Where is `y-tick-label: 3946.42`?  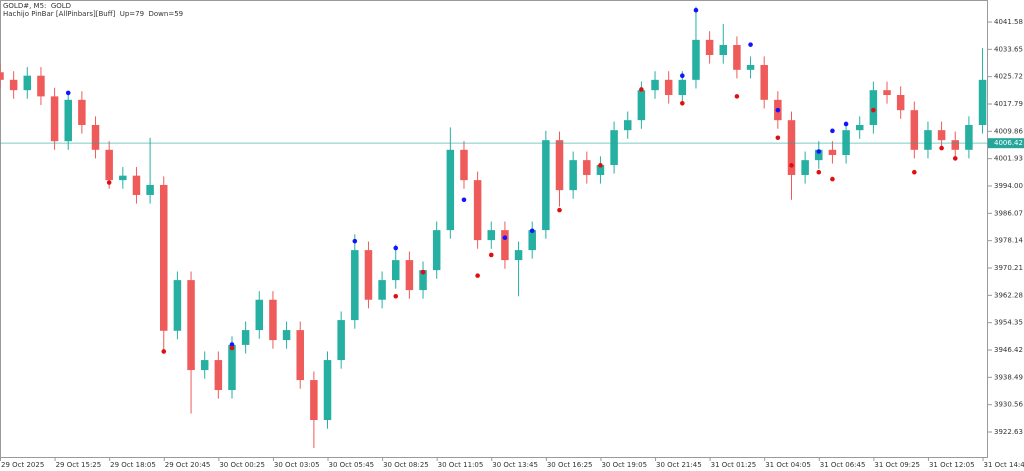 y-tick-label: 3946.42 is located at coordinates (1008, 350).